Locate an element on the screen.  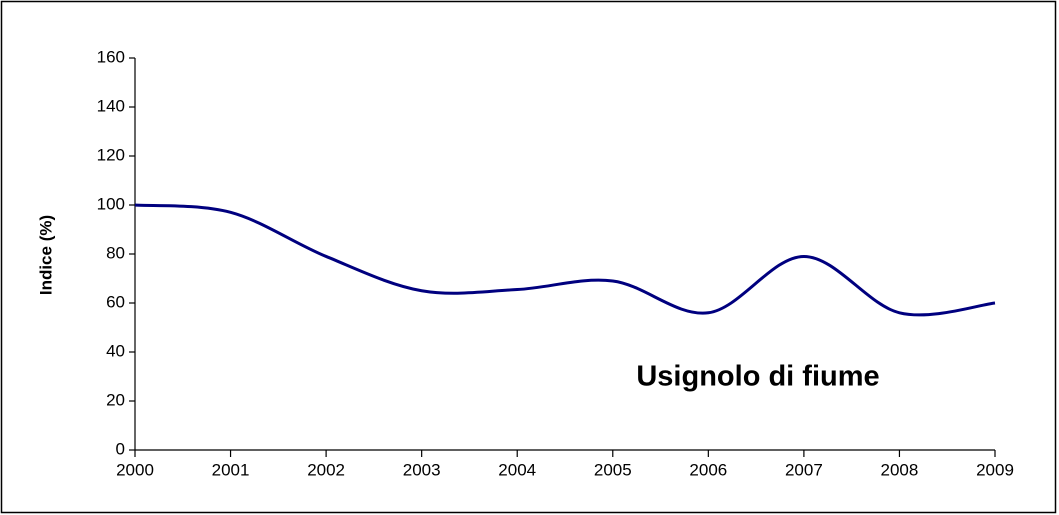
y-axis-label: Indice (%) is located at coordinates (45, 255).